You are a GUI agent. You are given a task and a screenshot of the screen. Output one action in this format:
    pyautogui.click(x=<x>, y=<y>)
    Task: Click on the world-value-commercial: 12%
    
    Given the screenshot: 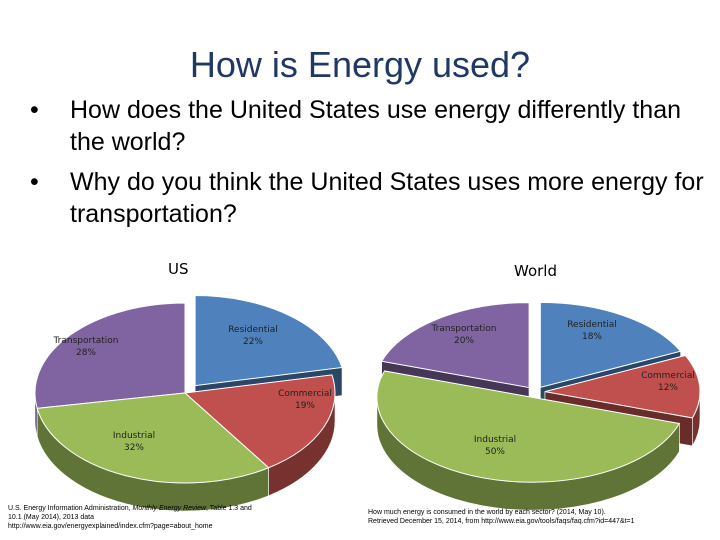 What is the action you would take?
    pyautogui.click(x=668, y=388)
    